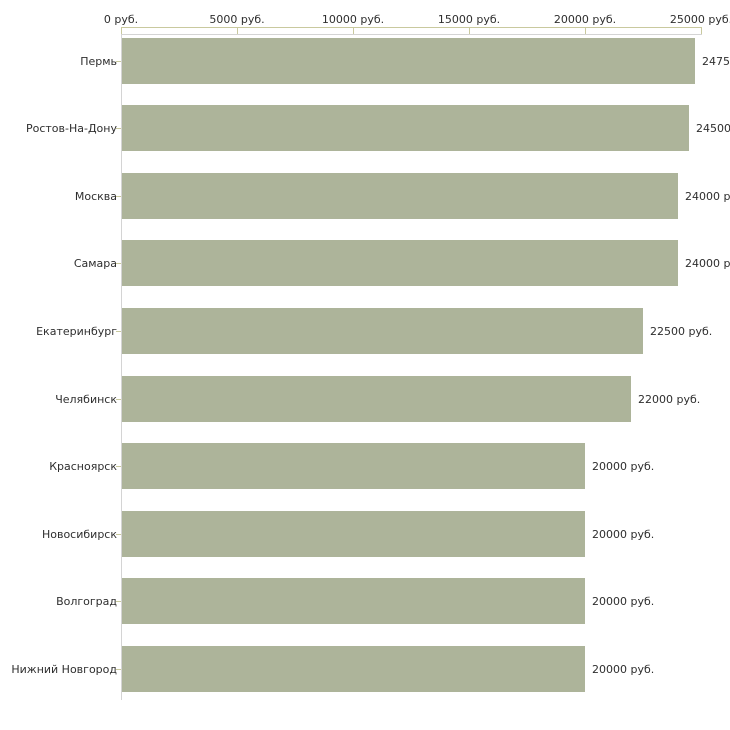  What do you see at coordinates (716, 61) in the screenshot?
I see `value-label: 24750 руб.` at bounding box center [716, 61].